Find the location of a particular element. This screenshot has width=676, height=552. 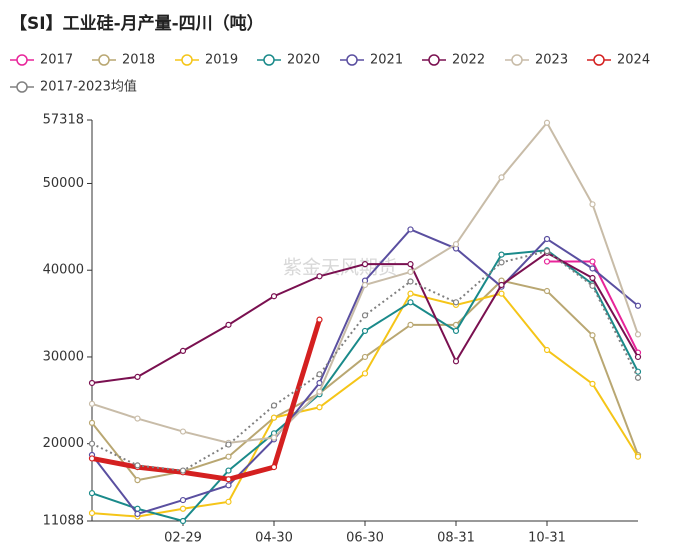

watermark: 紫金天风期货 is located at coordinates (340, 268).